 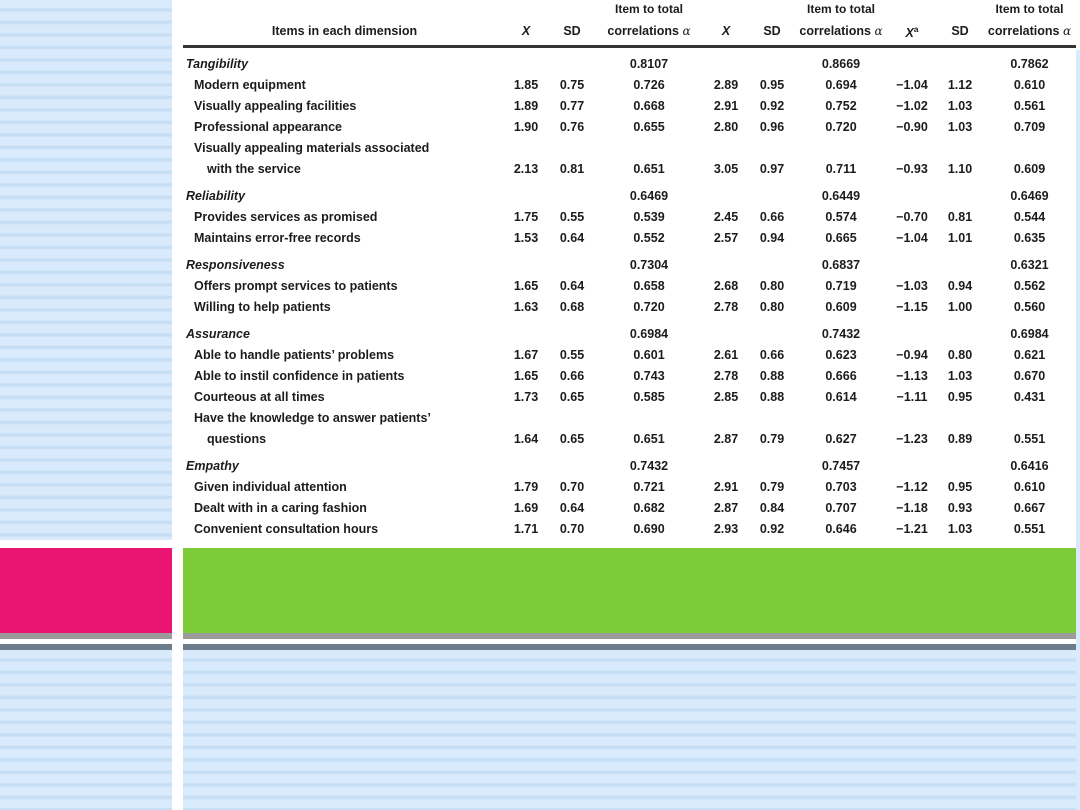 What do you see at coordinates (912, 439) in the screenshot?
I see `value-cell: −1.23` at bounding box center [912, 439].